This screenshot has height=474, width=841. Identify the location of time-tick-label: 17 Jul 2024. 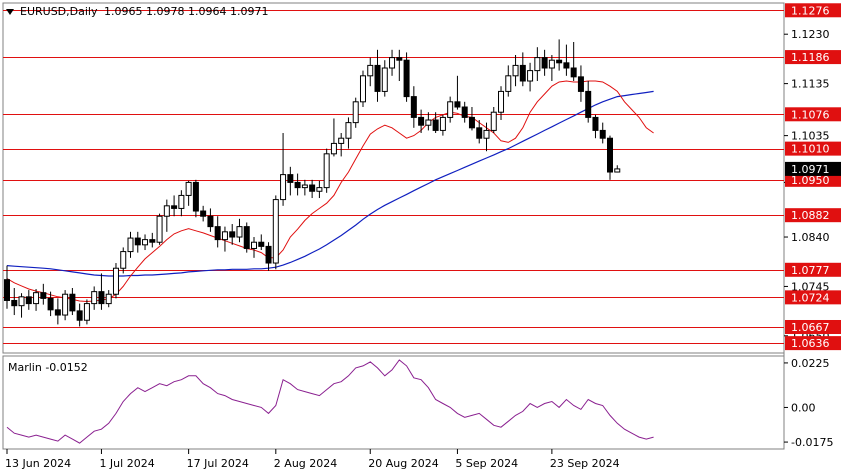
(218, 463).